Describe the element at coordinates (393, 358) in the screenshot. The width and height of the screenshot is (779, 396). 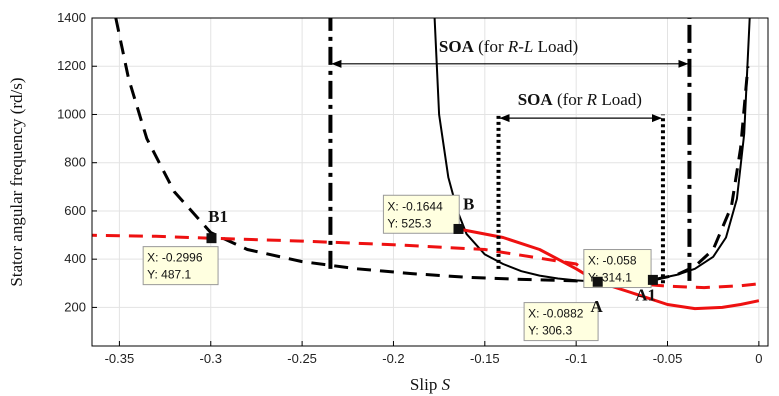
I see `x-tick-label: -0.2` at that location.